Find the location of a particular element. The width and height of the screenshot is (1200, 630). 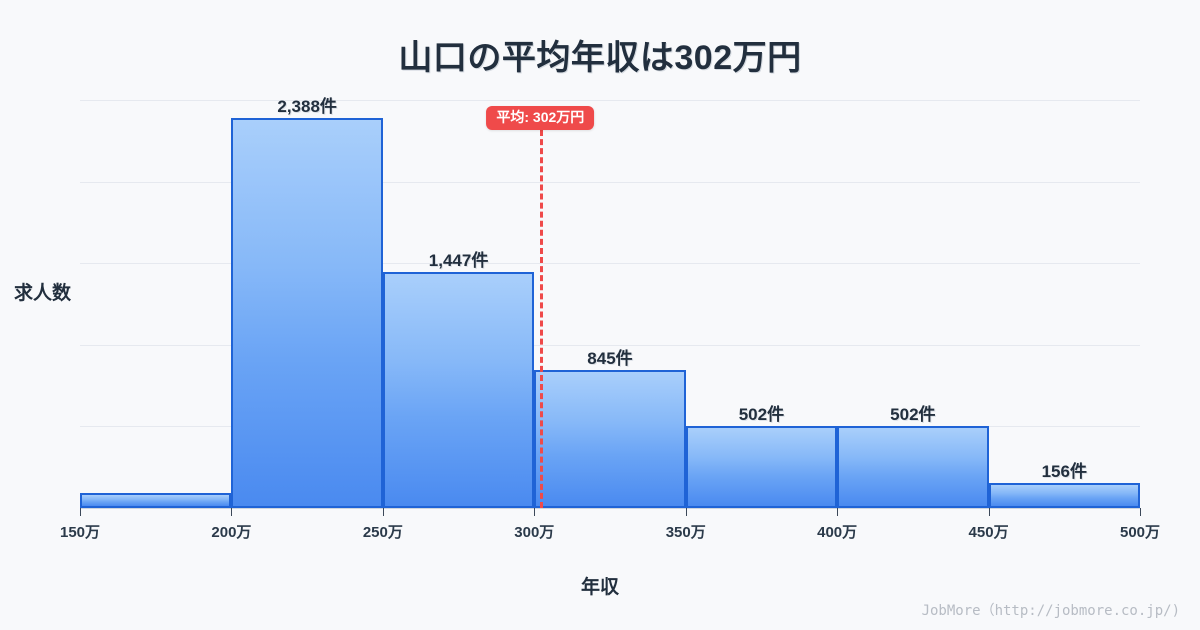

bar-value-label: 156件 is located at coordinates (1064, 471).